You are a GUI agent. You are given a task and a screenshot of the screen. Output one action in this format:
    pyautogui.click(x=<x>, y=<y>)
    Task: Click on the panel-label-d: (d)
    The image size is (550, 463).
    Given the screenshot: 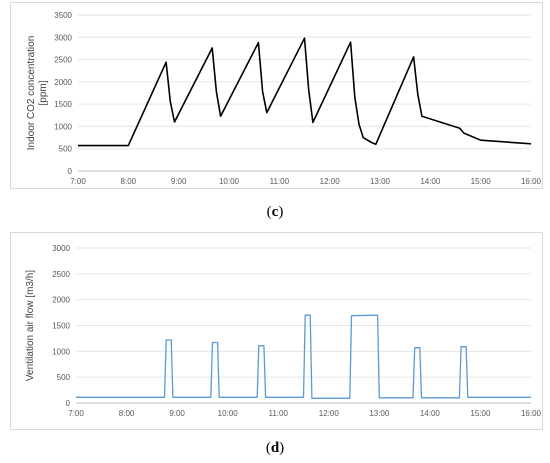 What is the action you would take?
    pyautogui.click(x=275, y=448)
    